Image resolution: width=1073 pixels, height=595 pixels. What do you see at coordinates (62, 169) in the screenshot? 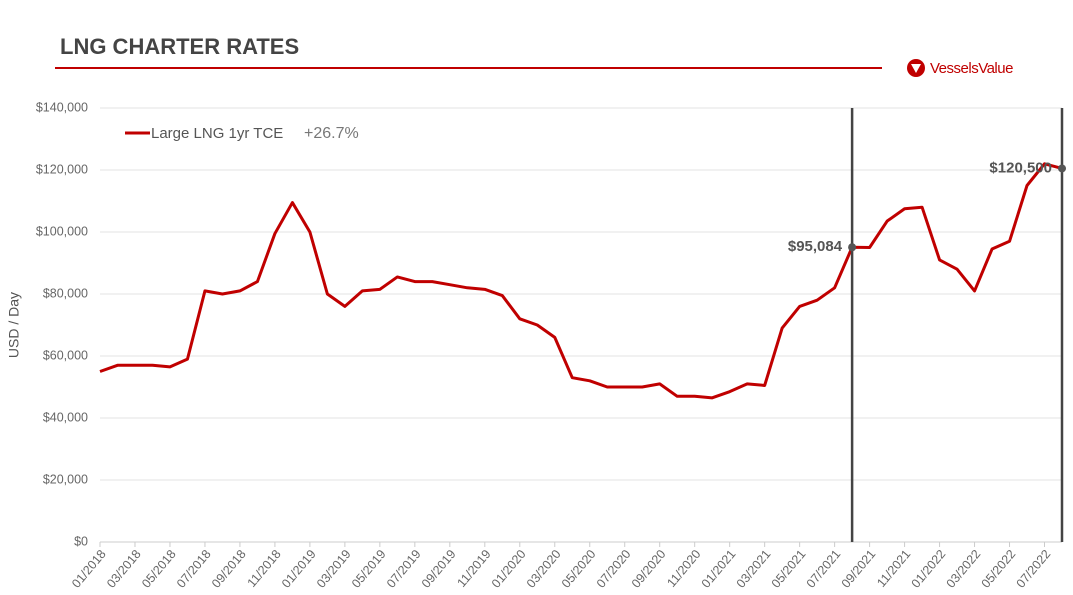
I see `y-tick-label: $120,000` at bounding box center [62, 169].